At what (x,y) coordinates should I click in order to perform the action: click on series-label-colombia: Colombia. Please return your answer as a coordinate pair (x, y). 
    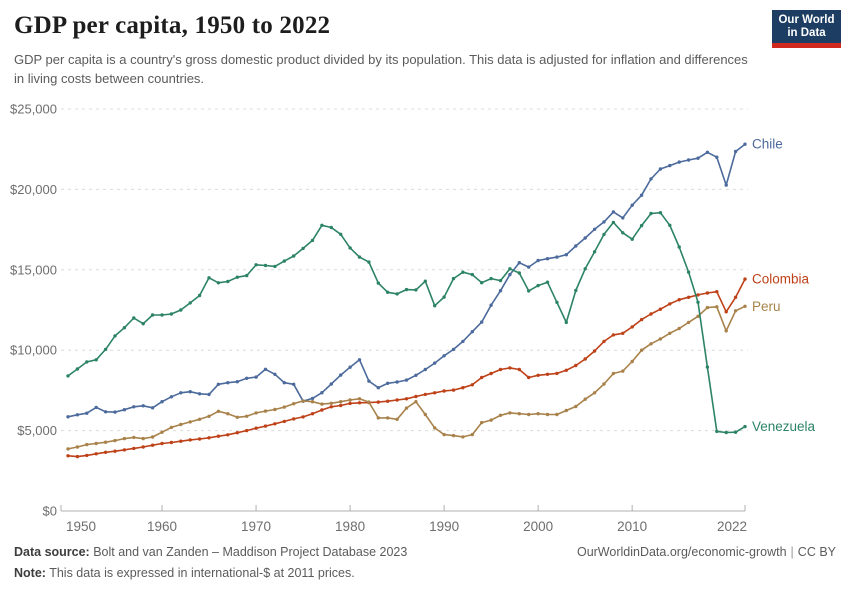
    Looking at the image, I should click on (781, 279).